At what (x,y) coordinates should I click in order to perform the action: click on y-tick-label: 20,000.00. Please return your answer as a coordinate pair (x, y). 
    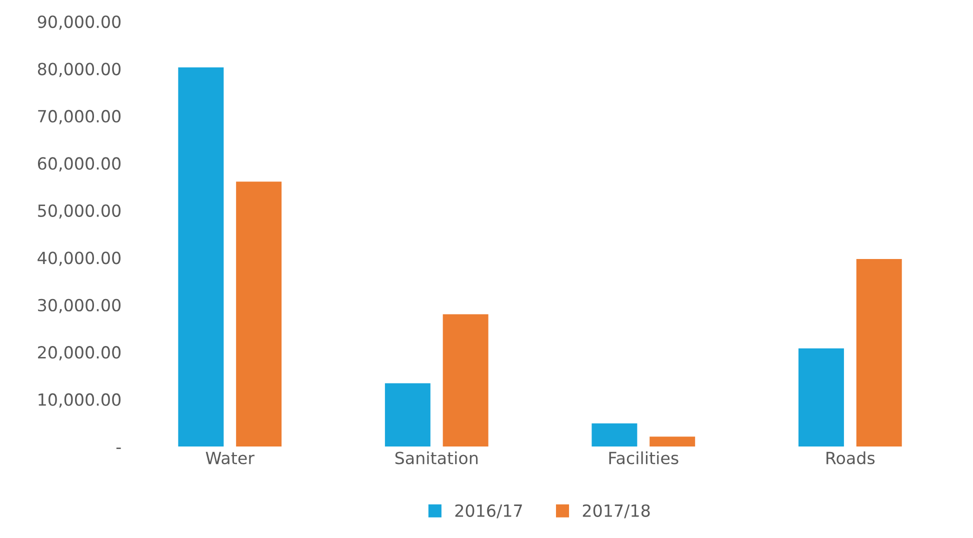
    Looking at the image, I should click on (79, 353).